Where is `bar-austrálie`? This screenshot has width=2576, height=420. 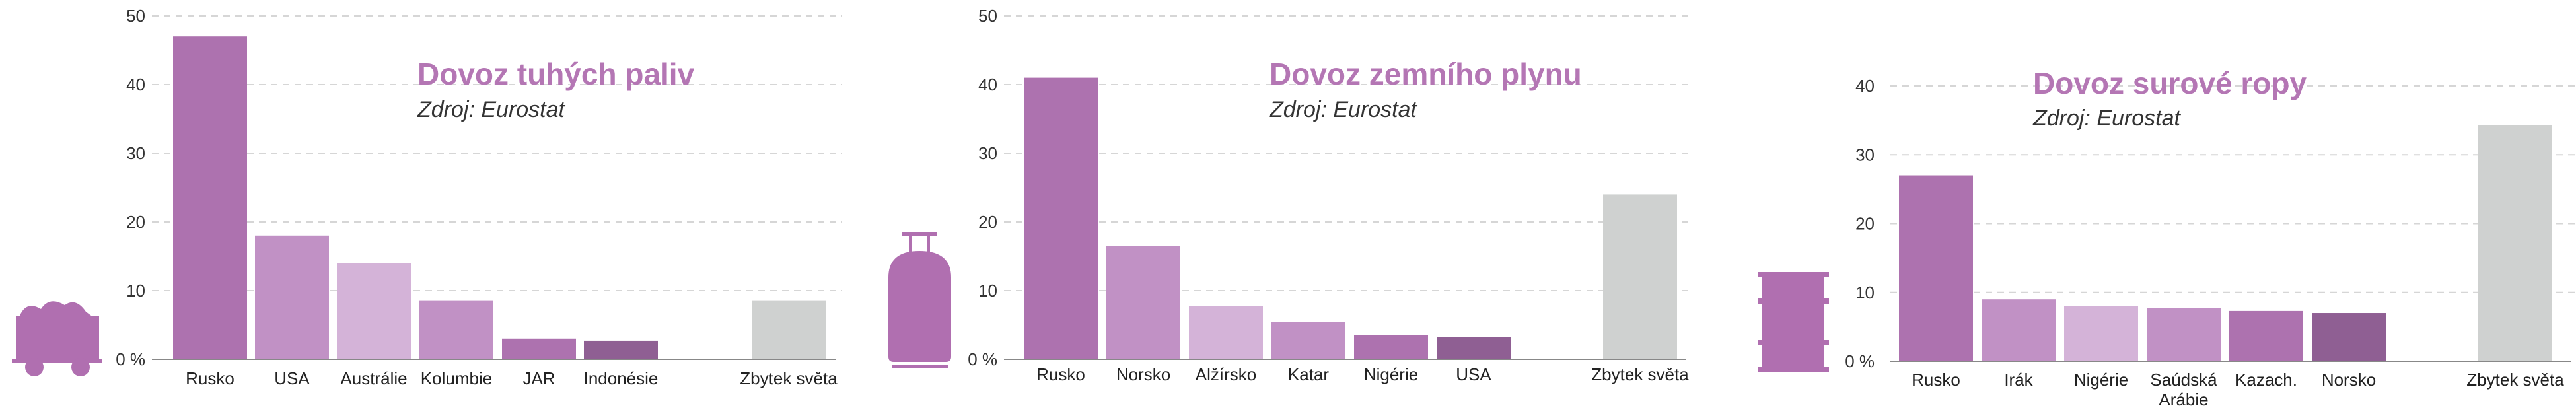
bar-austrálie is located at coordinates (374, 311).